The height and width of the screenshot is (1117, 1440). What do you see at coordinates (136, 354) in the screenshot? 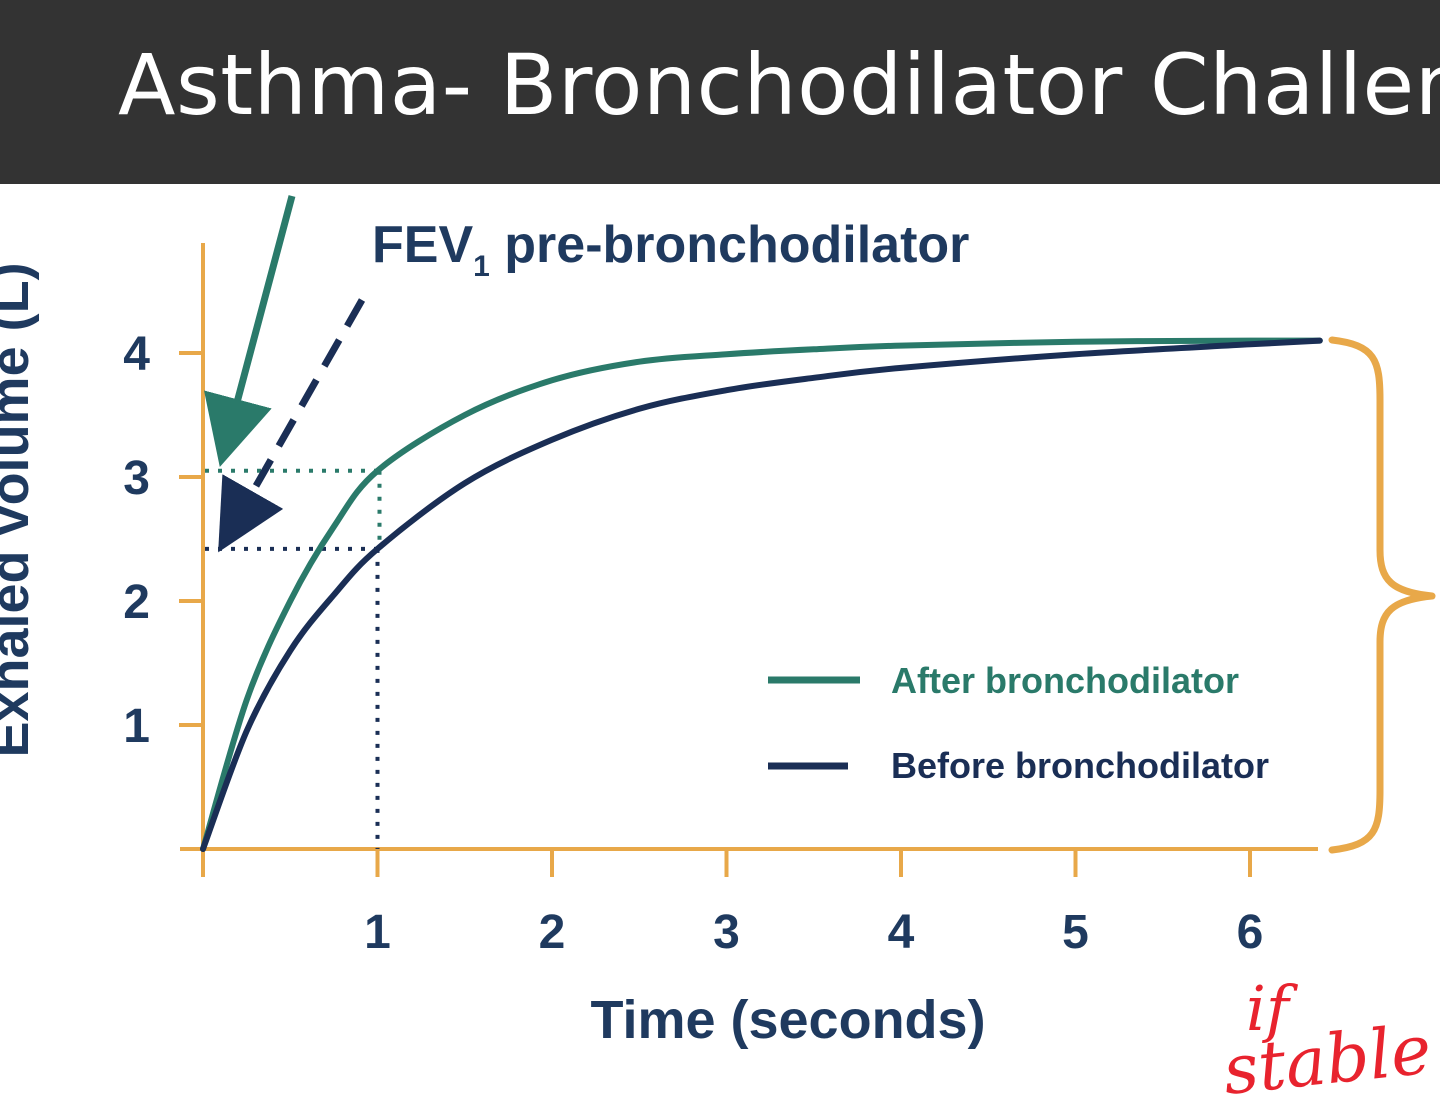
I see `y-tick-label: 4` at bounding box center [136, 354].